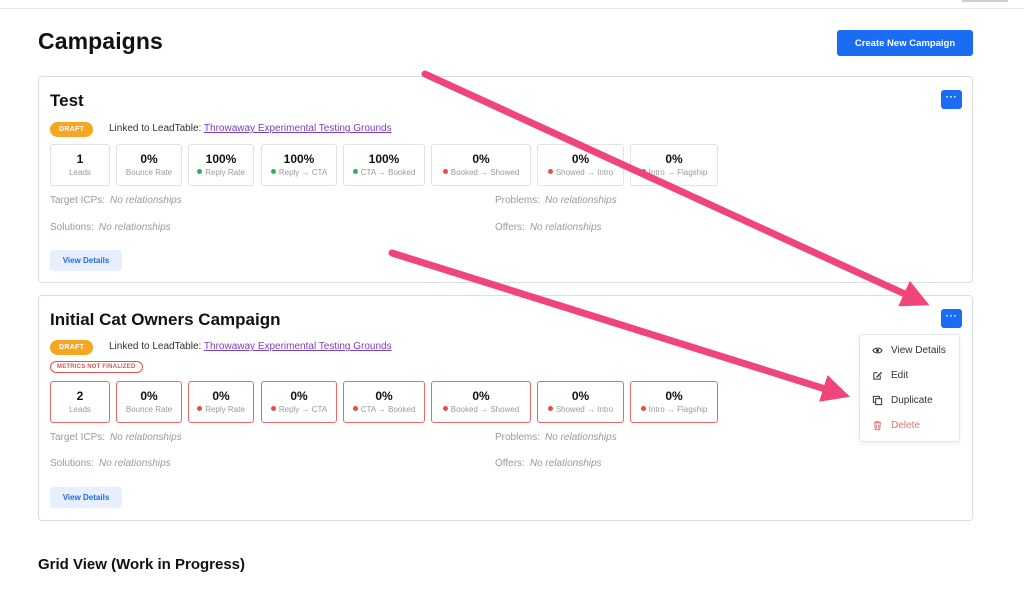  Describe the element at coordinates (165, 319) in the screenshot. I see `campaign-title: Initial Cat Owners Campaign` at that location.